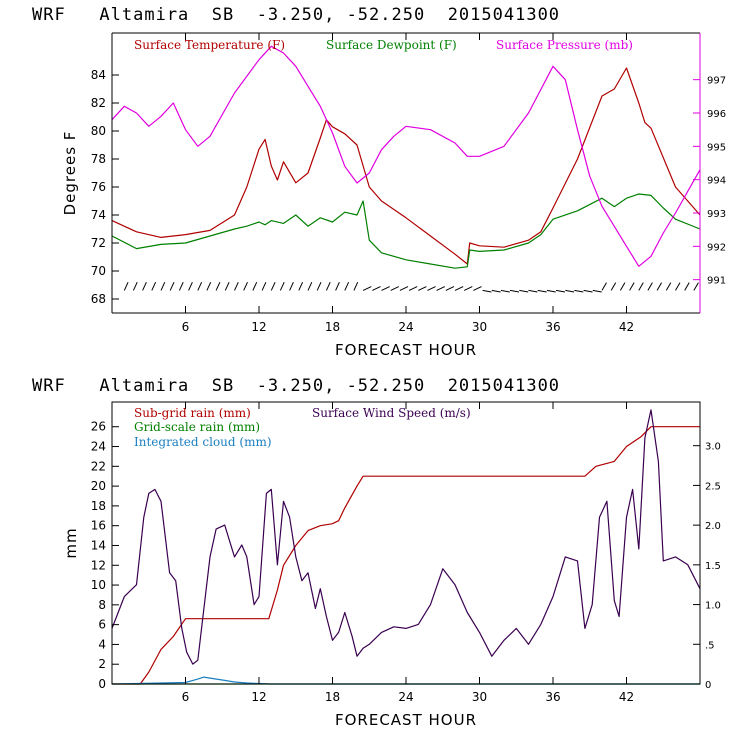 Image resolution: width=740 pixels, height=740 pixels. Describe the element at coordinates (98, 447) in the screenshot. I see `bottom-ytick-24: 24` at that location.